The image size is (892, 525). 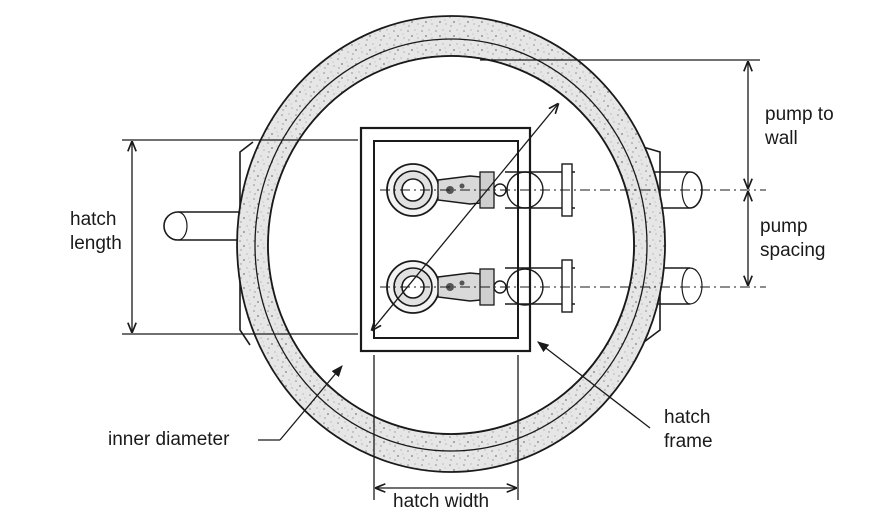 I want to click on hatch-frame-label: hatch frame, so click(x=688, y=429).